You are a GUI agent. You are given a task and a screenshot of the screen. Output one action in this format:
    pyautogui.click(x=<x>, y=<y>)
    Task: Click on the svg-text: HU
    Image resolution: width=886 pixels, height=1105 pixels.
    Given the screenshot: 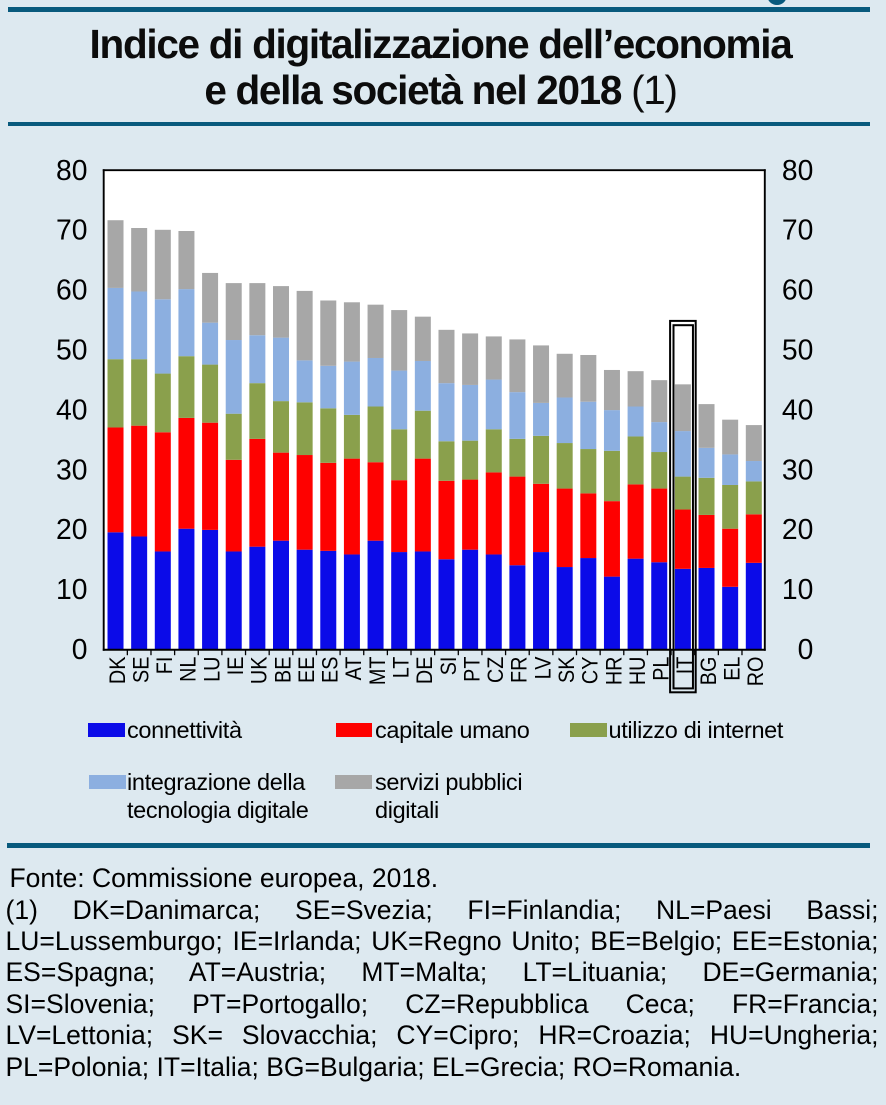 What is the action you would take?
    pyautogui.click(x=638, y=671)
    